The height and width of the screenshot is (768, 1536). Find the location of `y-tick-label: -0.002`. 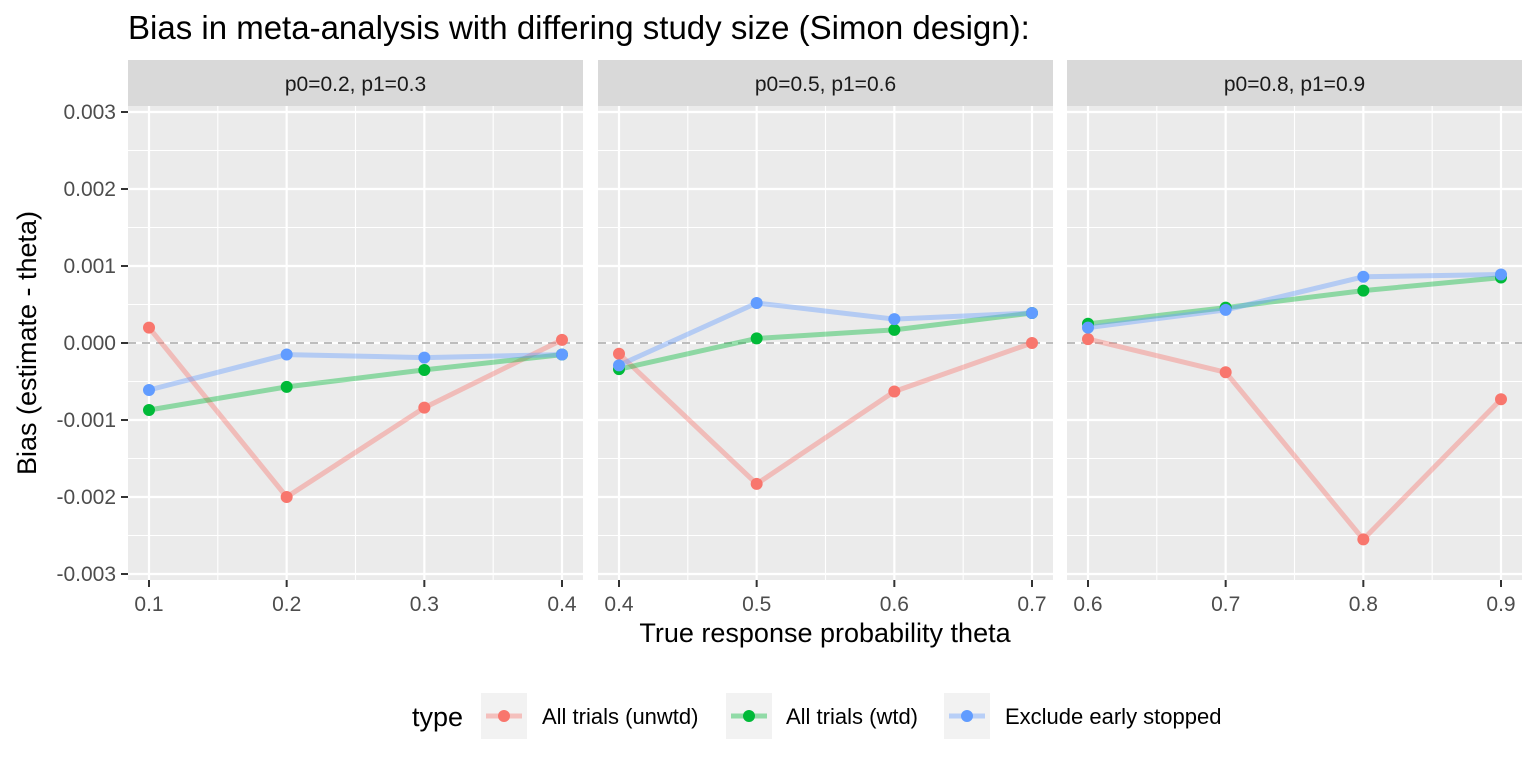

y-tick-label: -0.002 is located at coordinates (86, 497).